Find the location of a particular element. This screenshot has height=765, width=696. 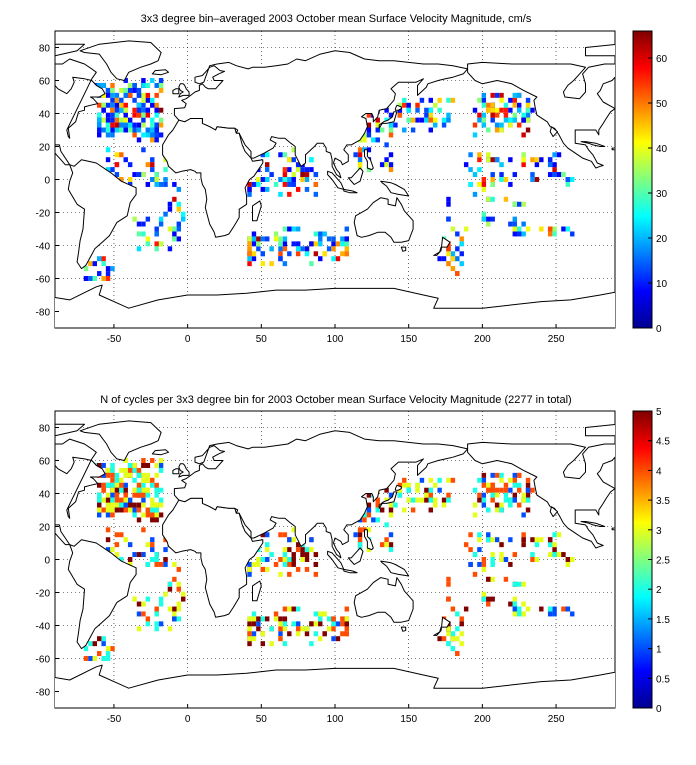

colorbar-tick-label: 20 is located at coordinates (662, 239).